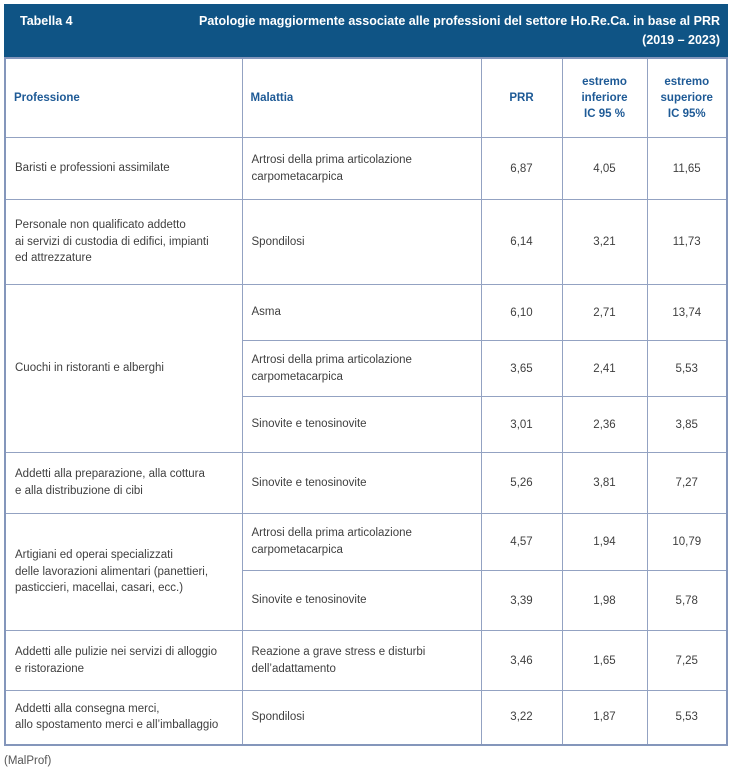 The height and width of the screenshot is (771, 732). What do you see at coordinates (123, 97) in the screenshot?
I see `column-header-professione: Professione` at bounding box center [123, 97].